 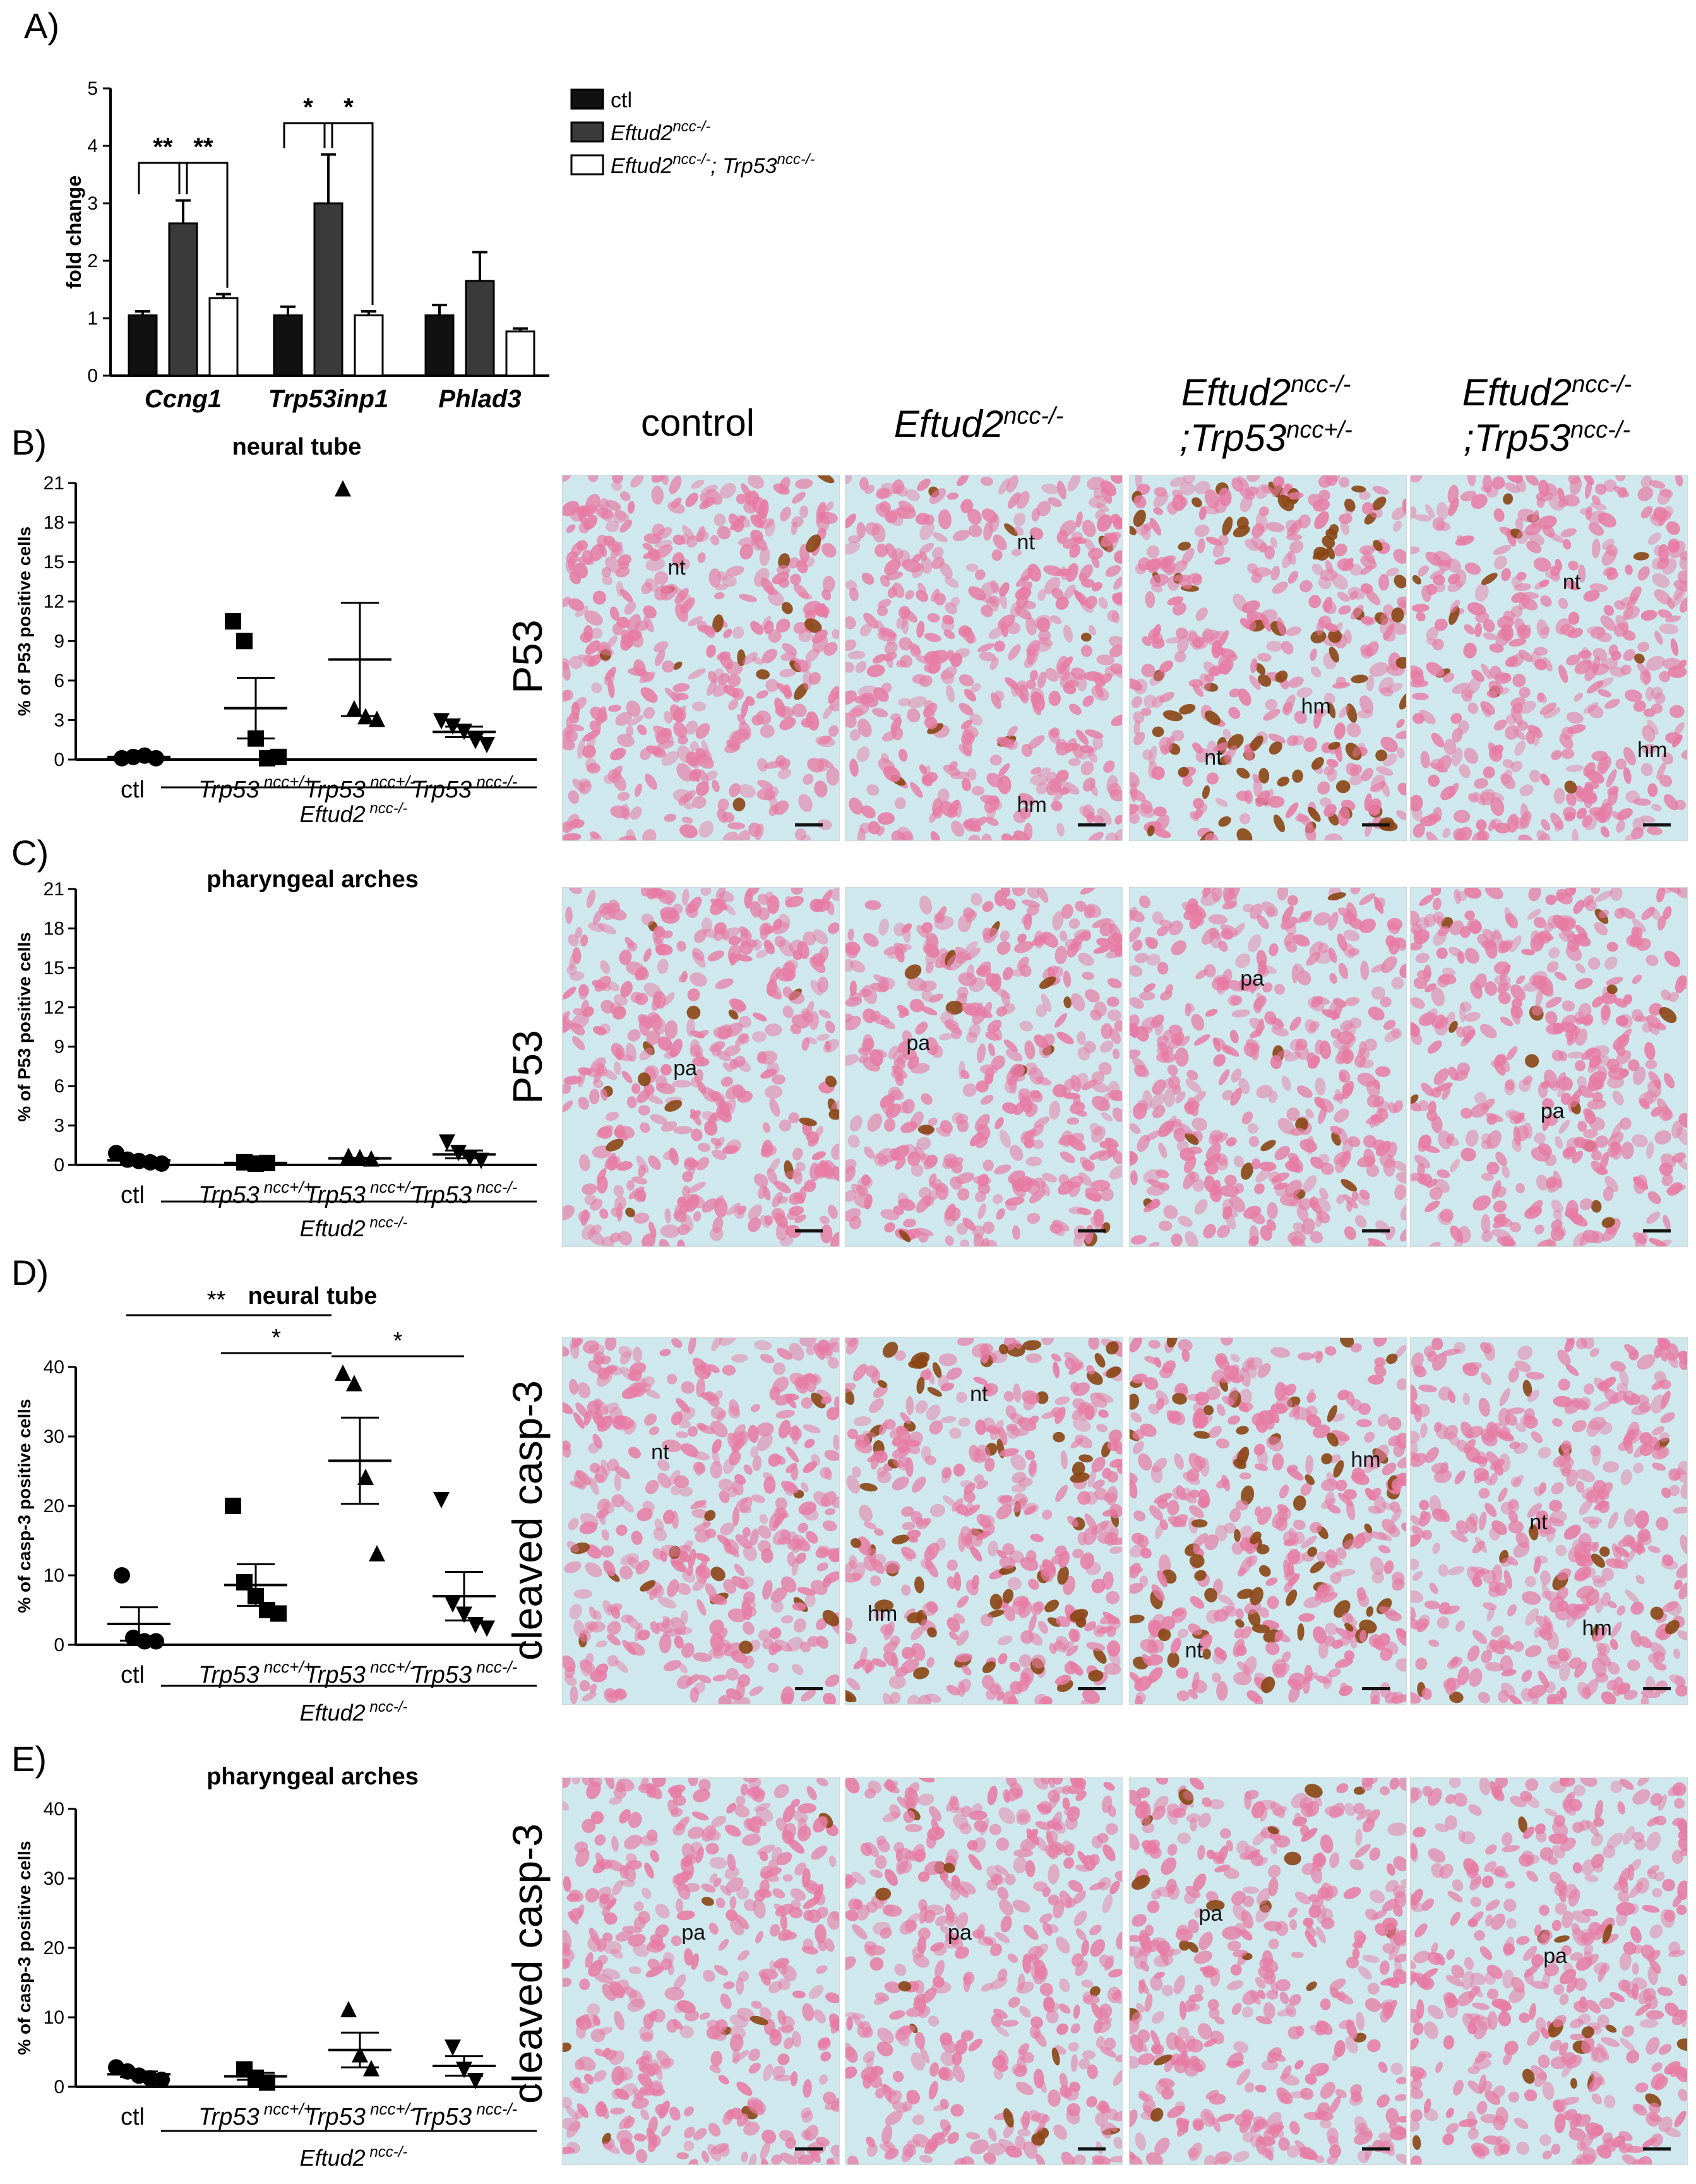 What do you see at coordinates (308, 135) in the screenshot?
I see `significance-bracket` at bounding box center [308, 135].